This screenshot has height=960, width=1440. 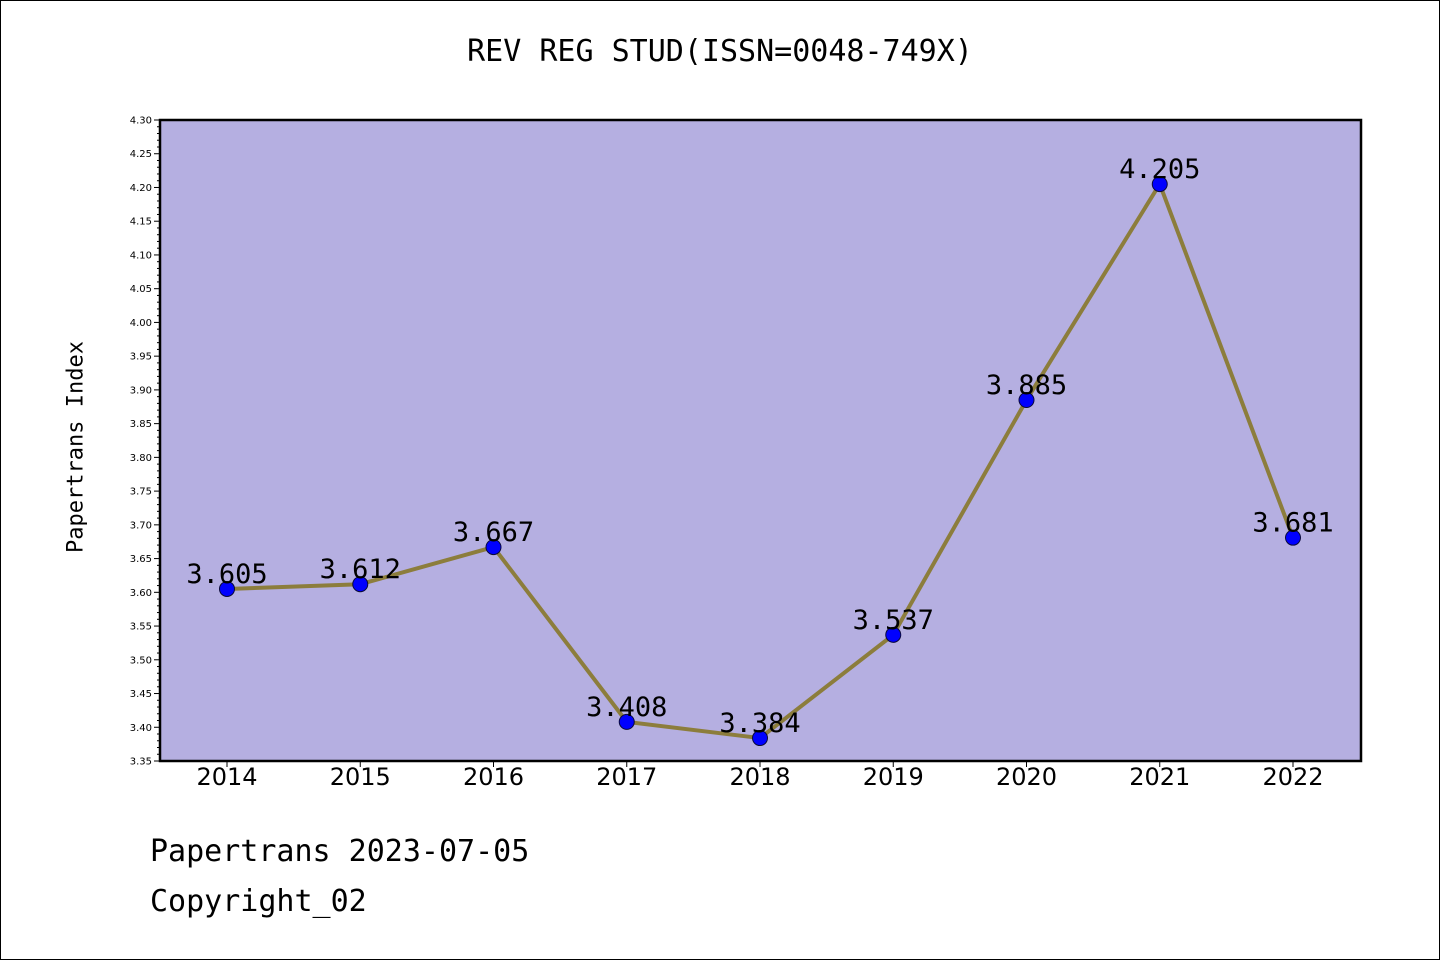 What do you see at coordinates (141, 255) in the screenshot?
I see `y-tick-label: 4.10` at bounding box center [141, 255].